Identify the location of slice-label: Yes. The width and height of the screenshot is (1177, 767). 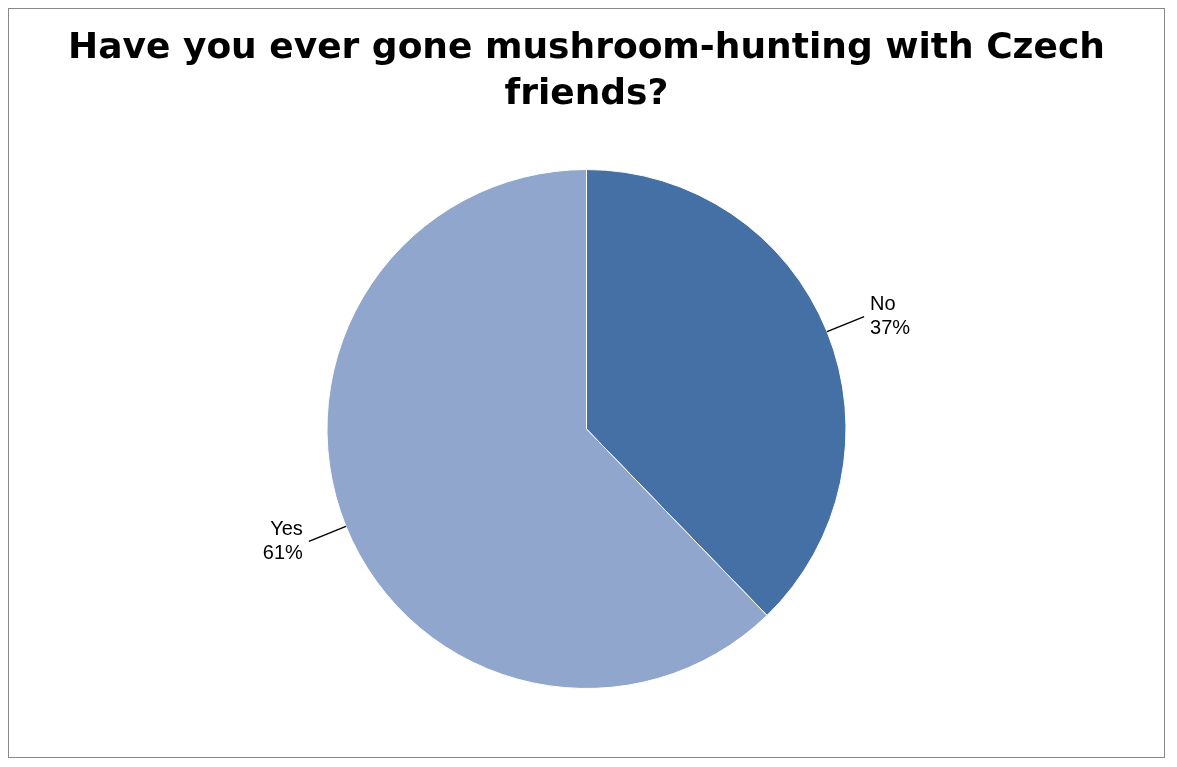
(286, 527).